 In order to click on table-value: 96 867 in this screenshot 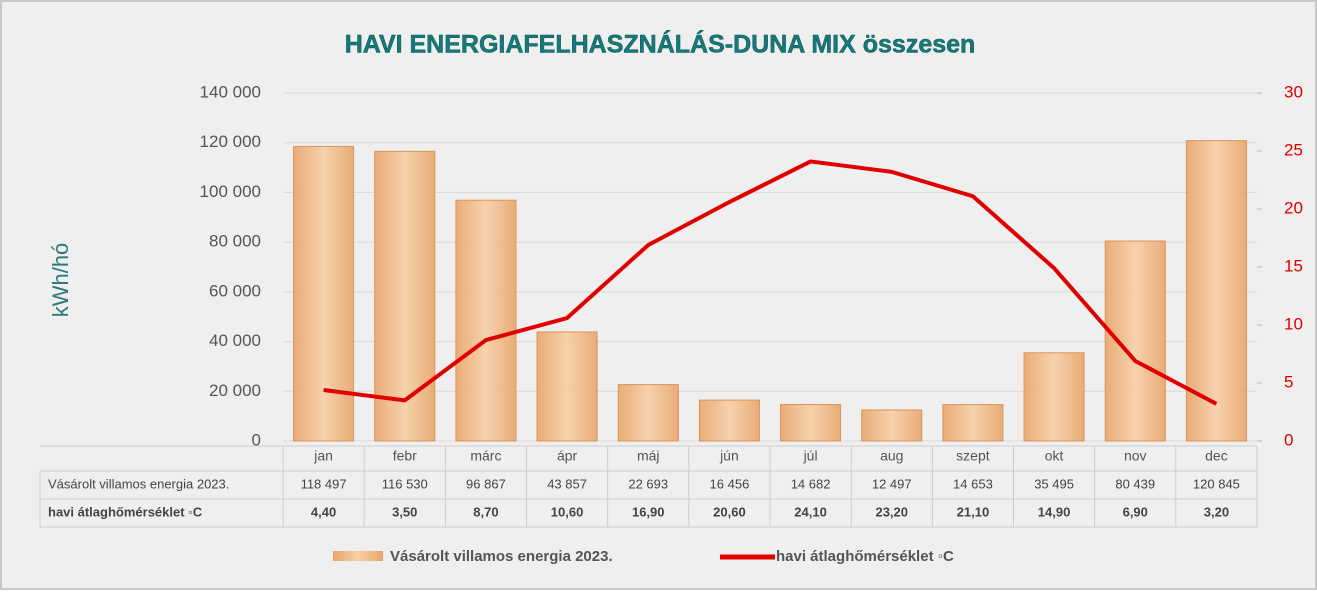, I will do `click(486, 483)`.